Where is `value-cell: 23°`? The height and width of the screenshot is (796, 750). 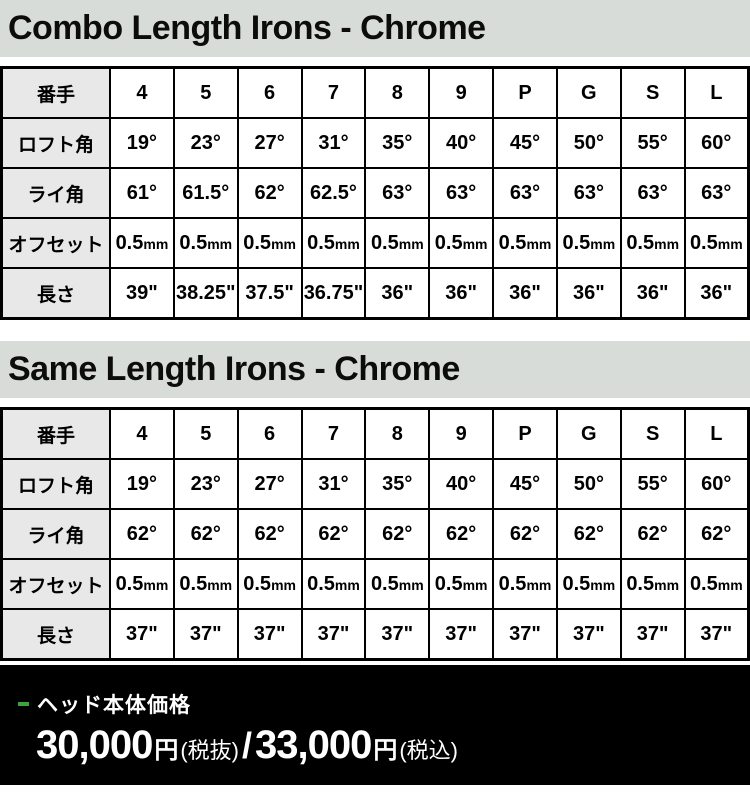 value-cell: 23° is located at coordinates (205, 484).